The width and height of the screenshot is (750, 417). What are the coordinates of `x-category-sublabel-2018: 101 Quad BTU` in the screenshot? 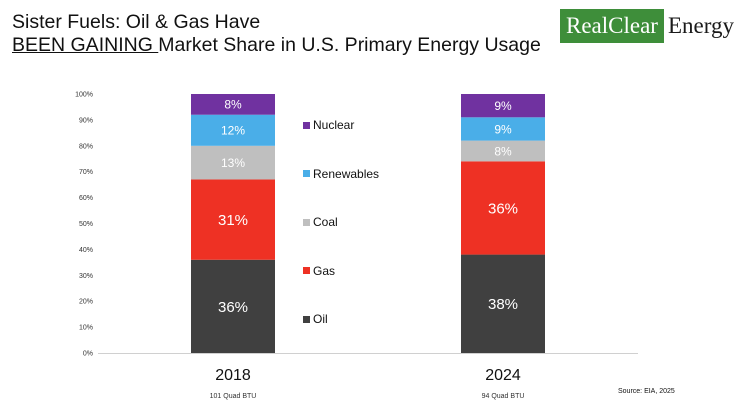 It's located at (233, 396).